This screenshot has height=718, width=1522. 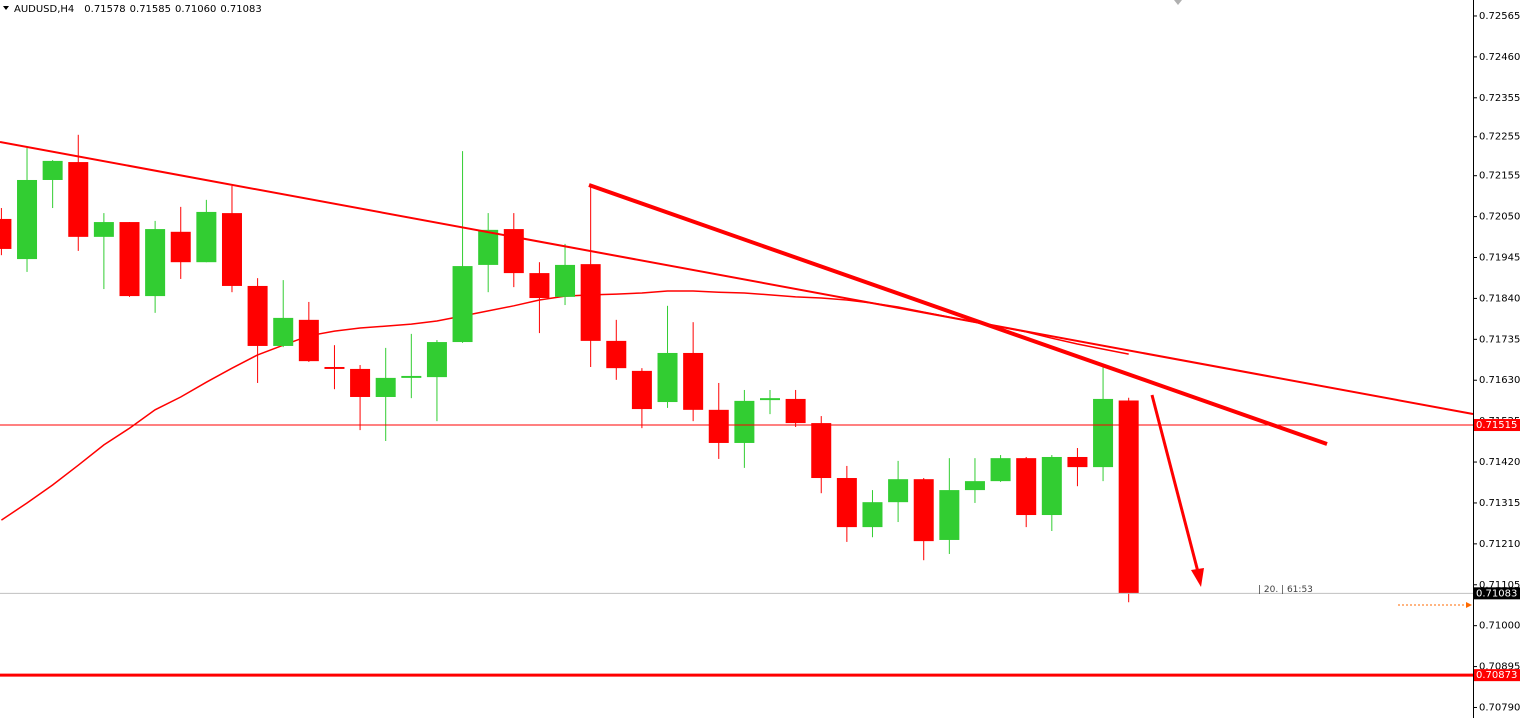 I want to click on arrow-shaft, so click(x=1175, y=483).